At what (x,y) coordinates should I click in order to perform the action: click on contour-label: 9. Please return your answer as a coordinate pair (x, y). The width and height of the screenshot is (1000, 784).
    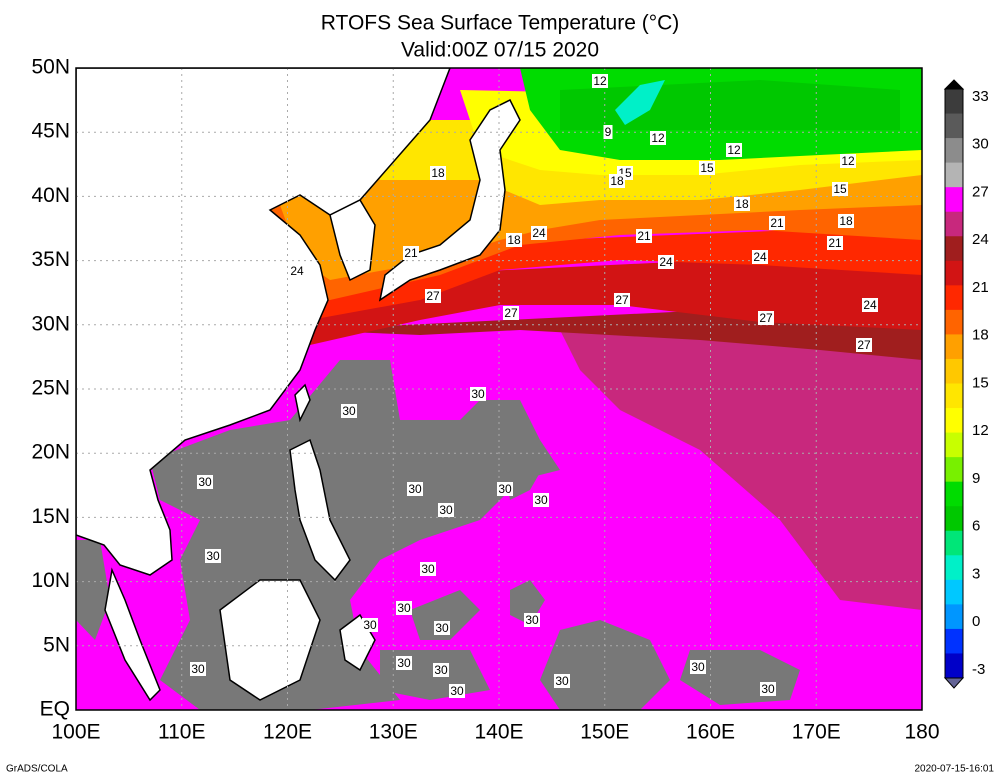
    Looking at the image, I should click on (608, 132).